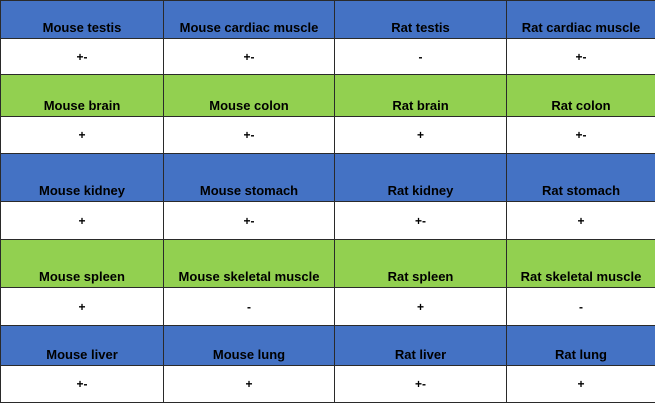 This screenshot has height=403, width=655. I want to click on tissue-header-cell: Mouse spleen, so click(82, 263).